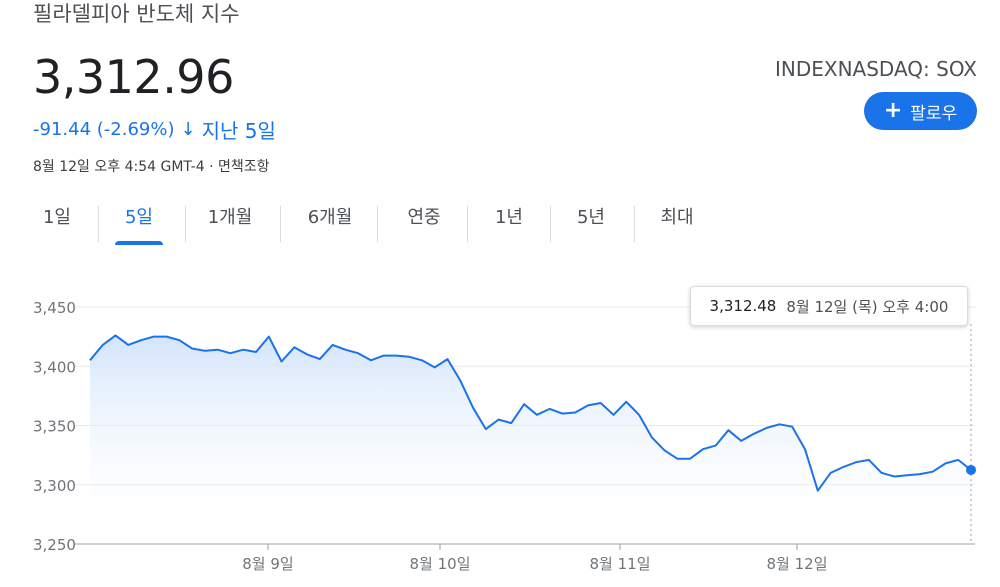 The height and width of the screenshot is (587, 1000). I want to click on tab-label: 최대, so click(677, 217).